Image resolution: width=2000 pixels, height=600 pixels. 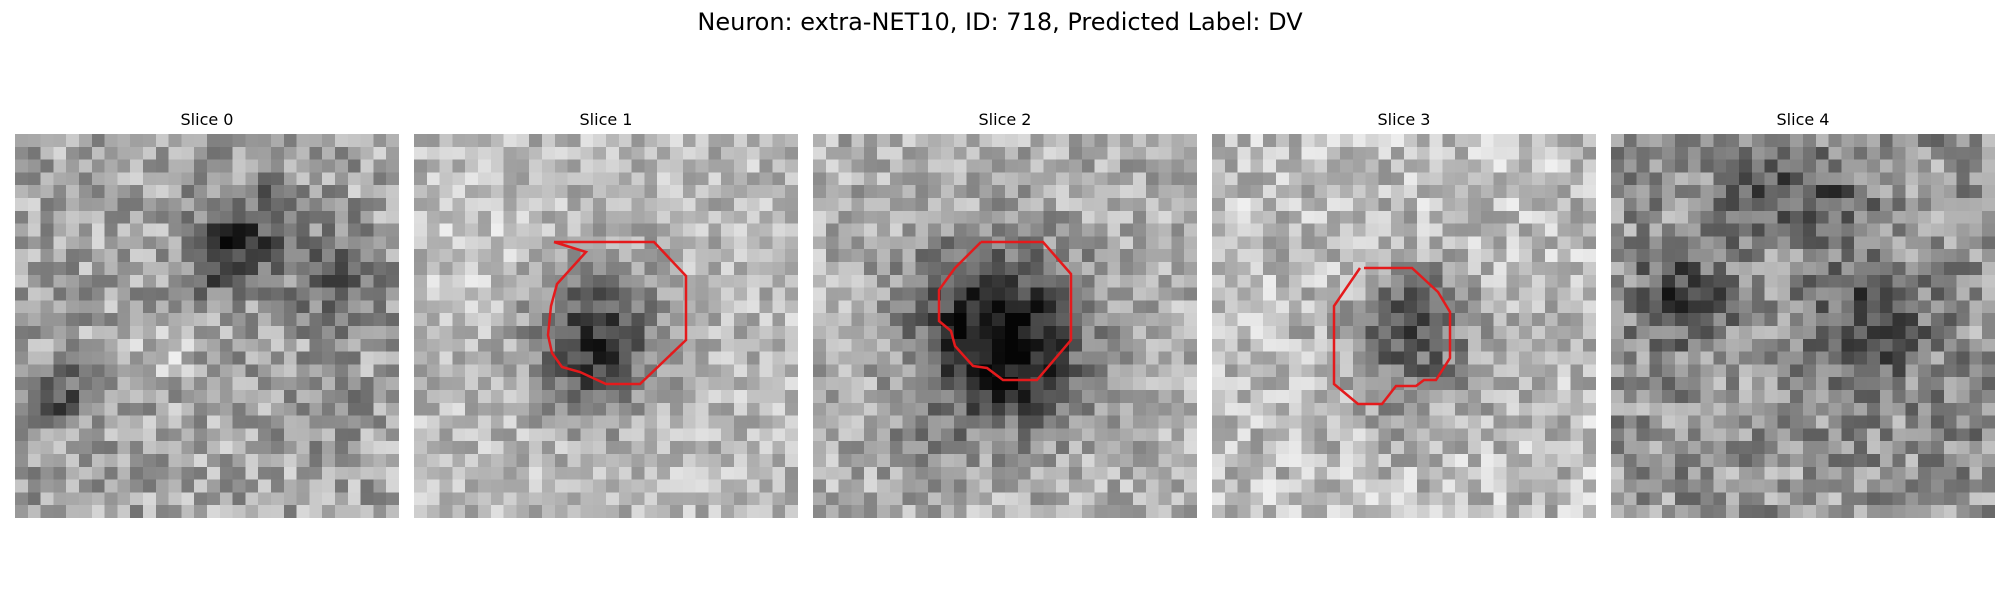 I want to click on slice-title: Slice 0, so click(x=207, y=119).